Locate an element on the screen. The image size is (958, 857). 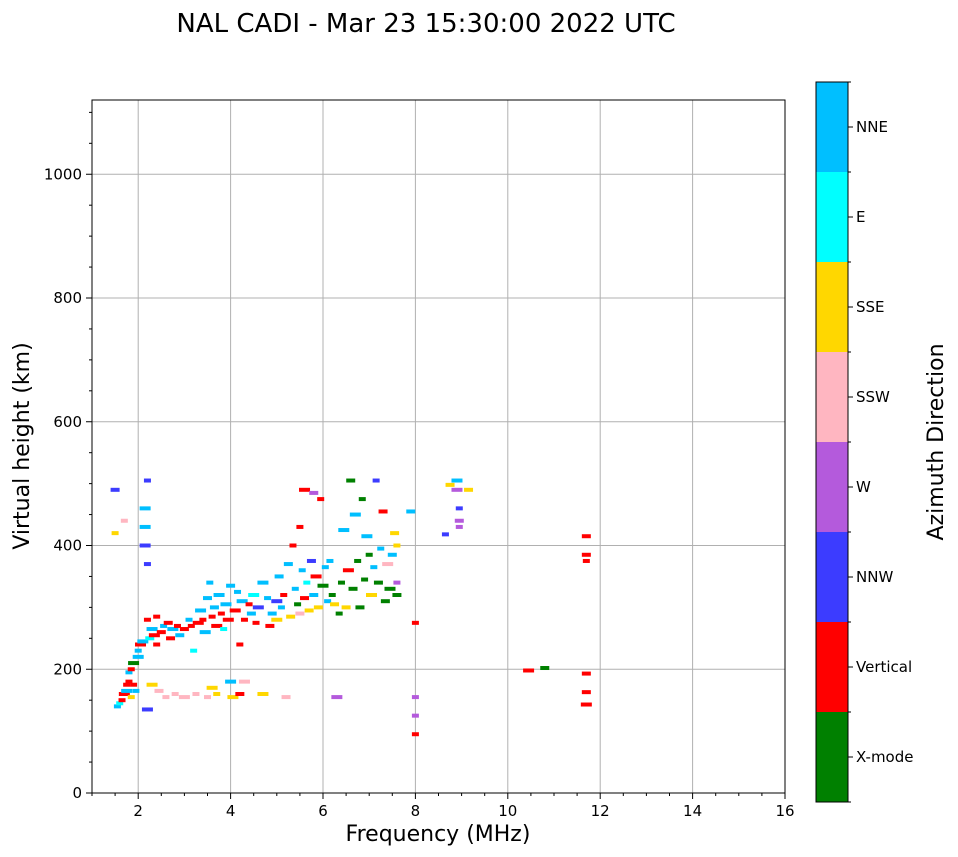
x-tick-label: 14 is located at coordinates (692, 811).